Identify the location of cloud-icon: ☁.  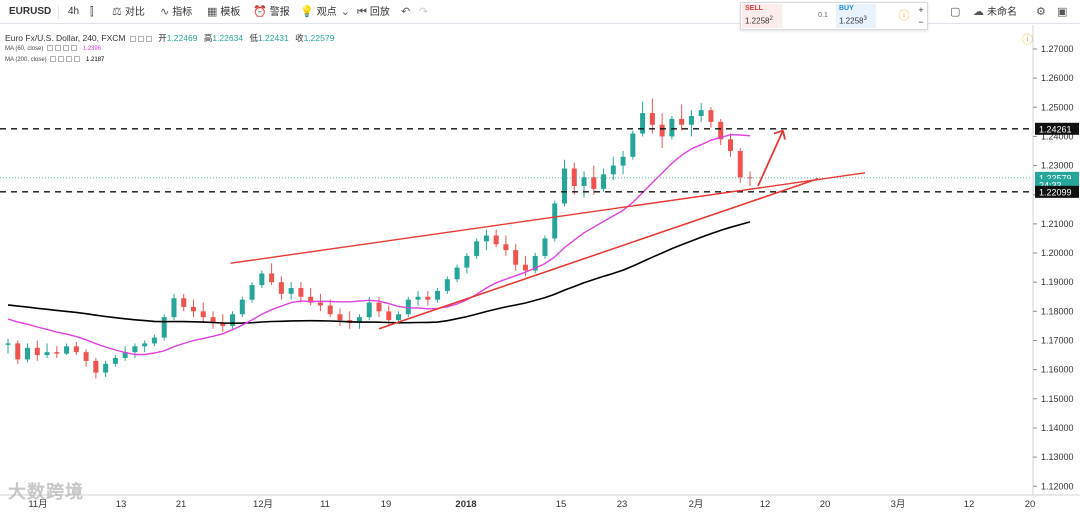
(978, 11).